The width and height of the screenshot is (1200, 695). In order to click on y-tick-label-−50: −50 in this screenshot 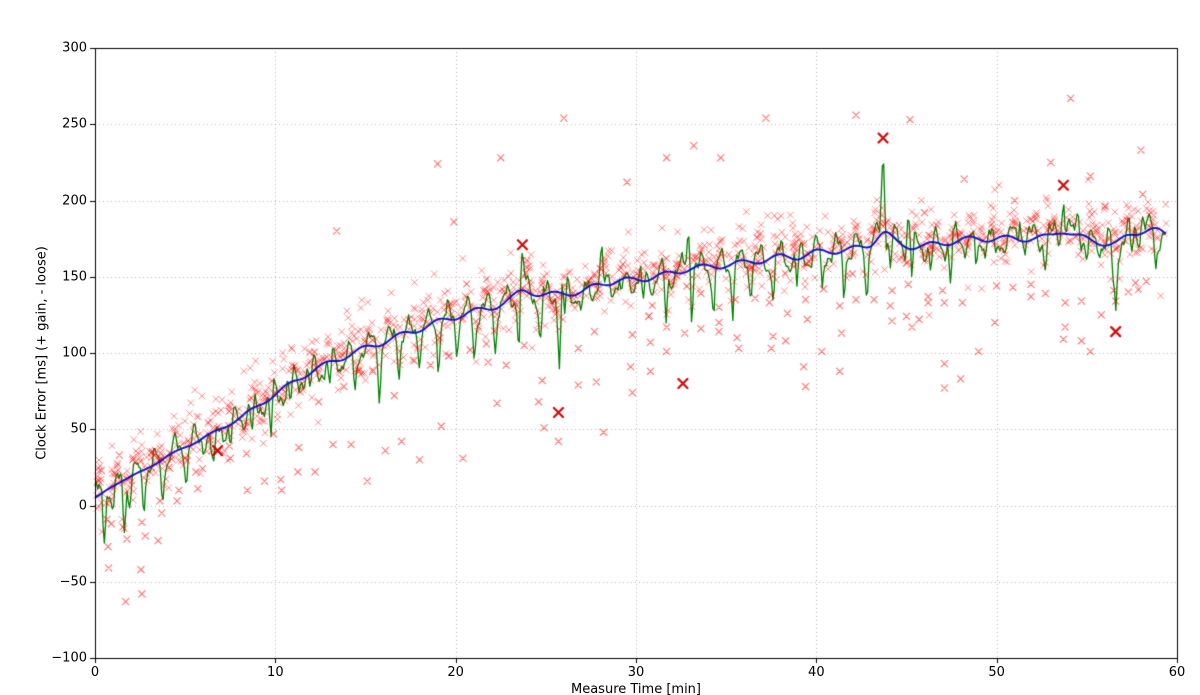, I will do `click(73, 582)`.